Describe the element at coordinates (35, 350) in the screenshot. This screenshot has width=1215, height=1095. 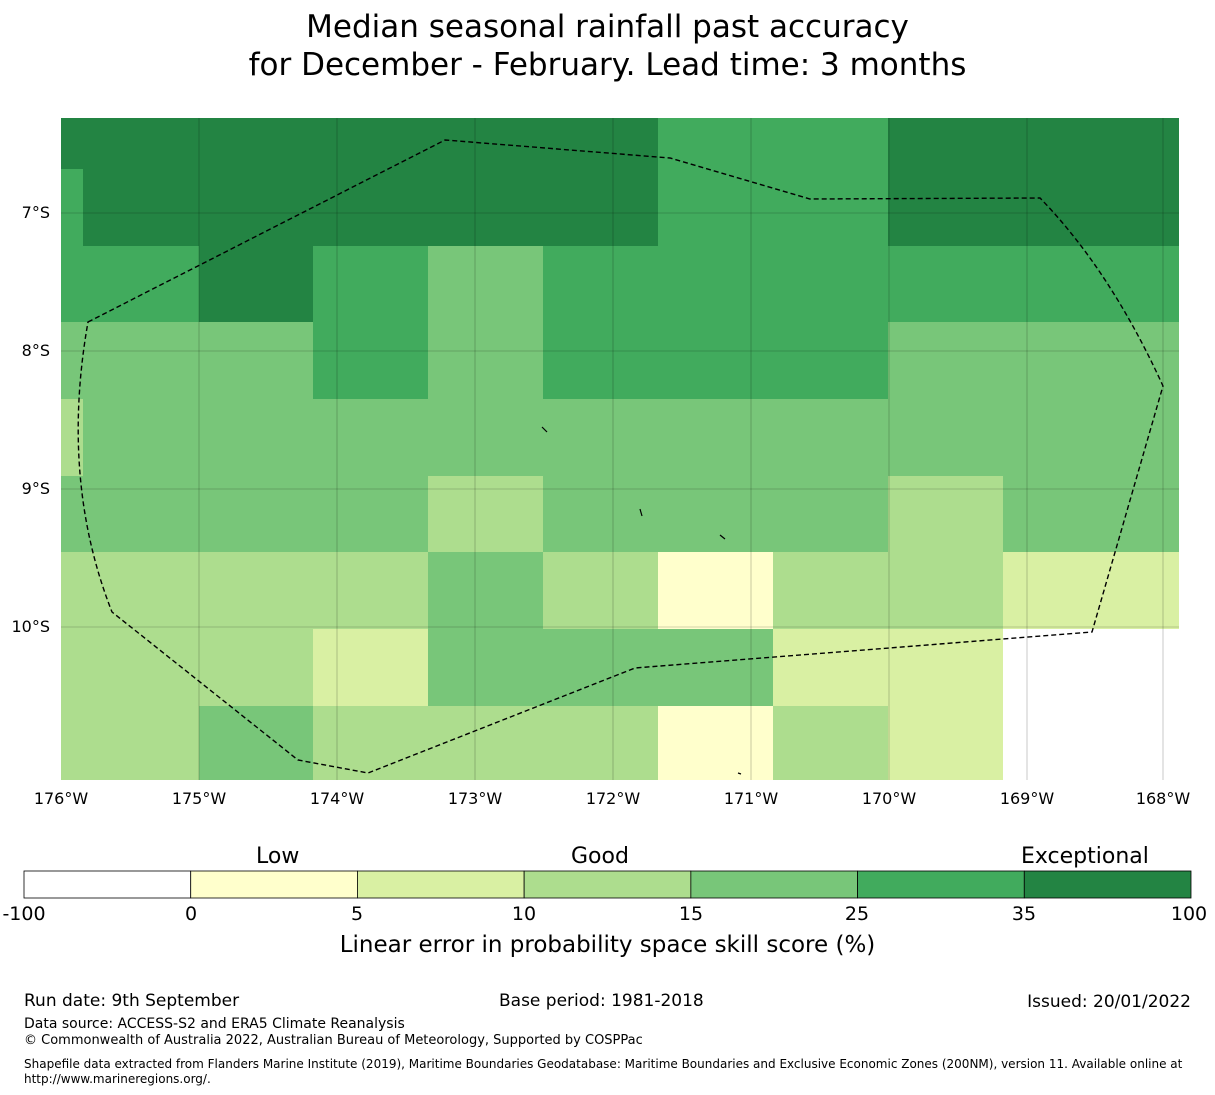
I see `lat-label: 8°S` at that location.